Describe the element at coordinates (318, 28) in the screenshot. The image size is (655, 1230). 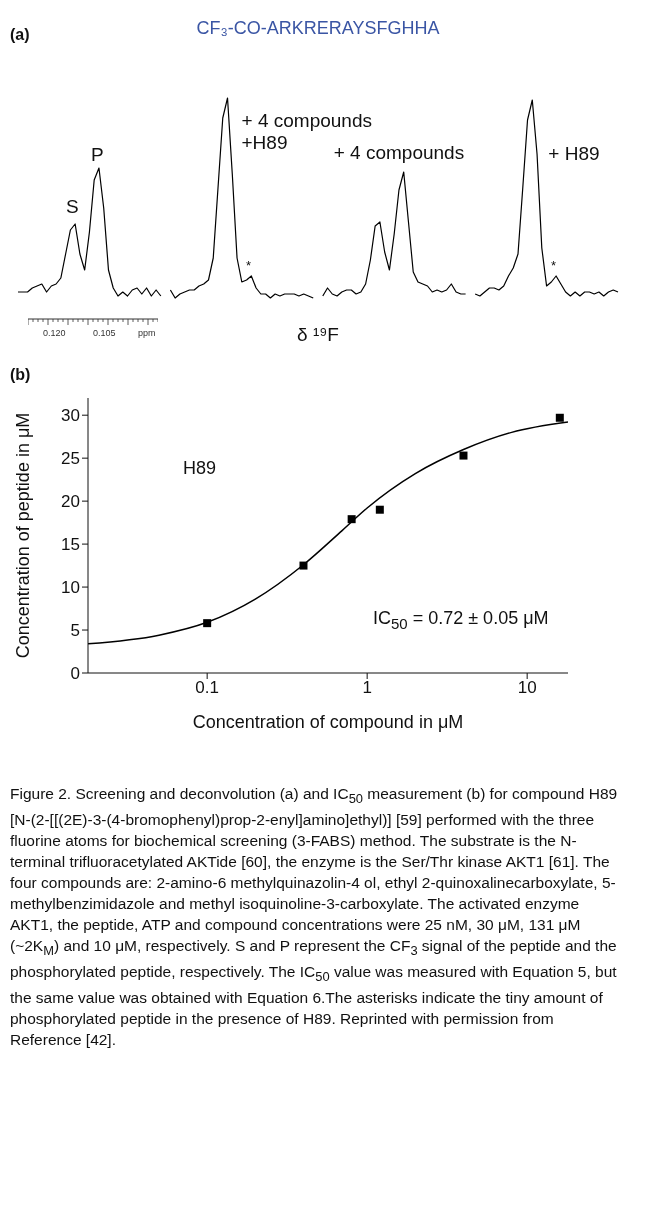
I see `chart-title: CF₃-CO-ARKRERAYSFGHHA` at that location.